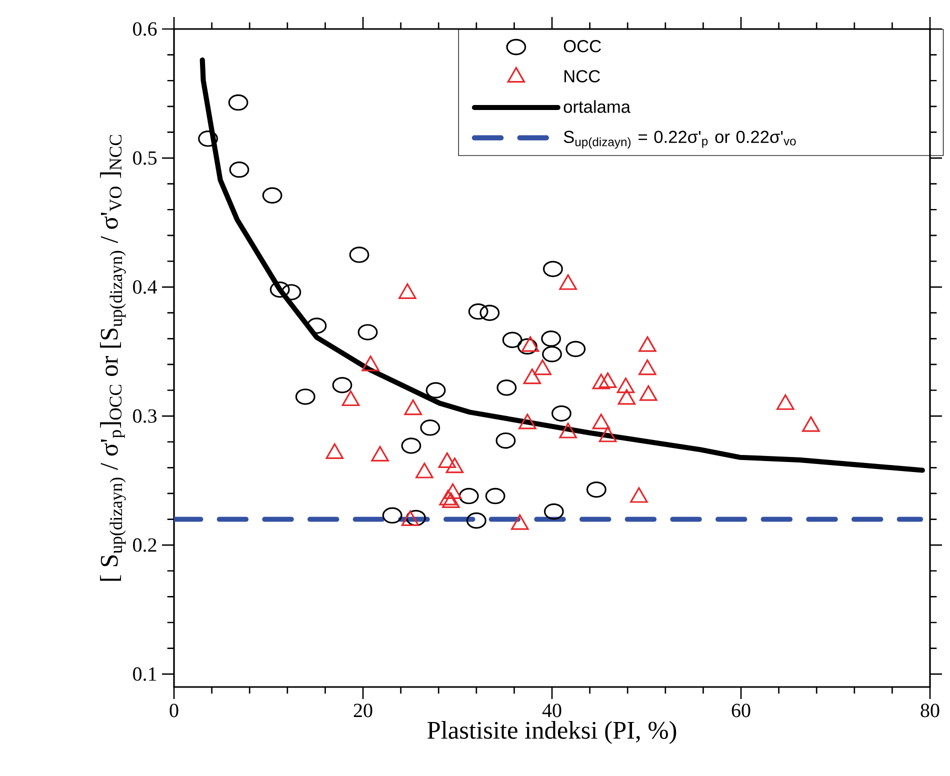 The image size is (950, 776). Describe the element at coordinates (144, 674) in the screenshot. I see `y-tick-label: 0.1` at that location.